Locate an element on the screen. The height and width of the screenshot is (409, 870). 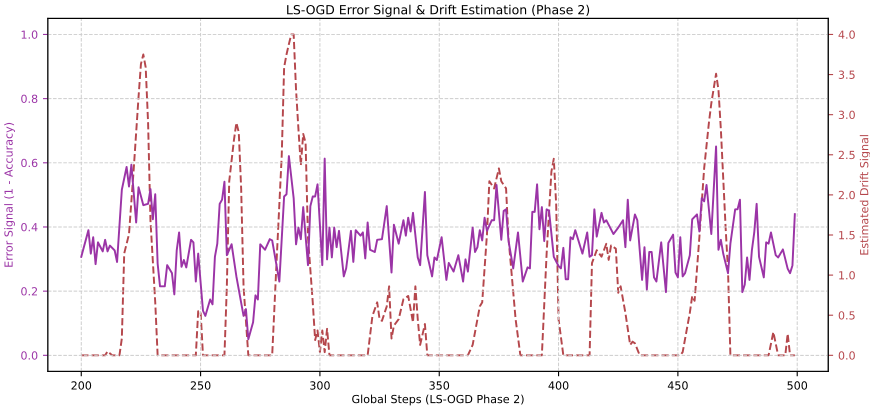
chart-title: LS-OGD Error Signal & Drift Estimation (Phase 2) is located at coordinates (438, 10).